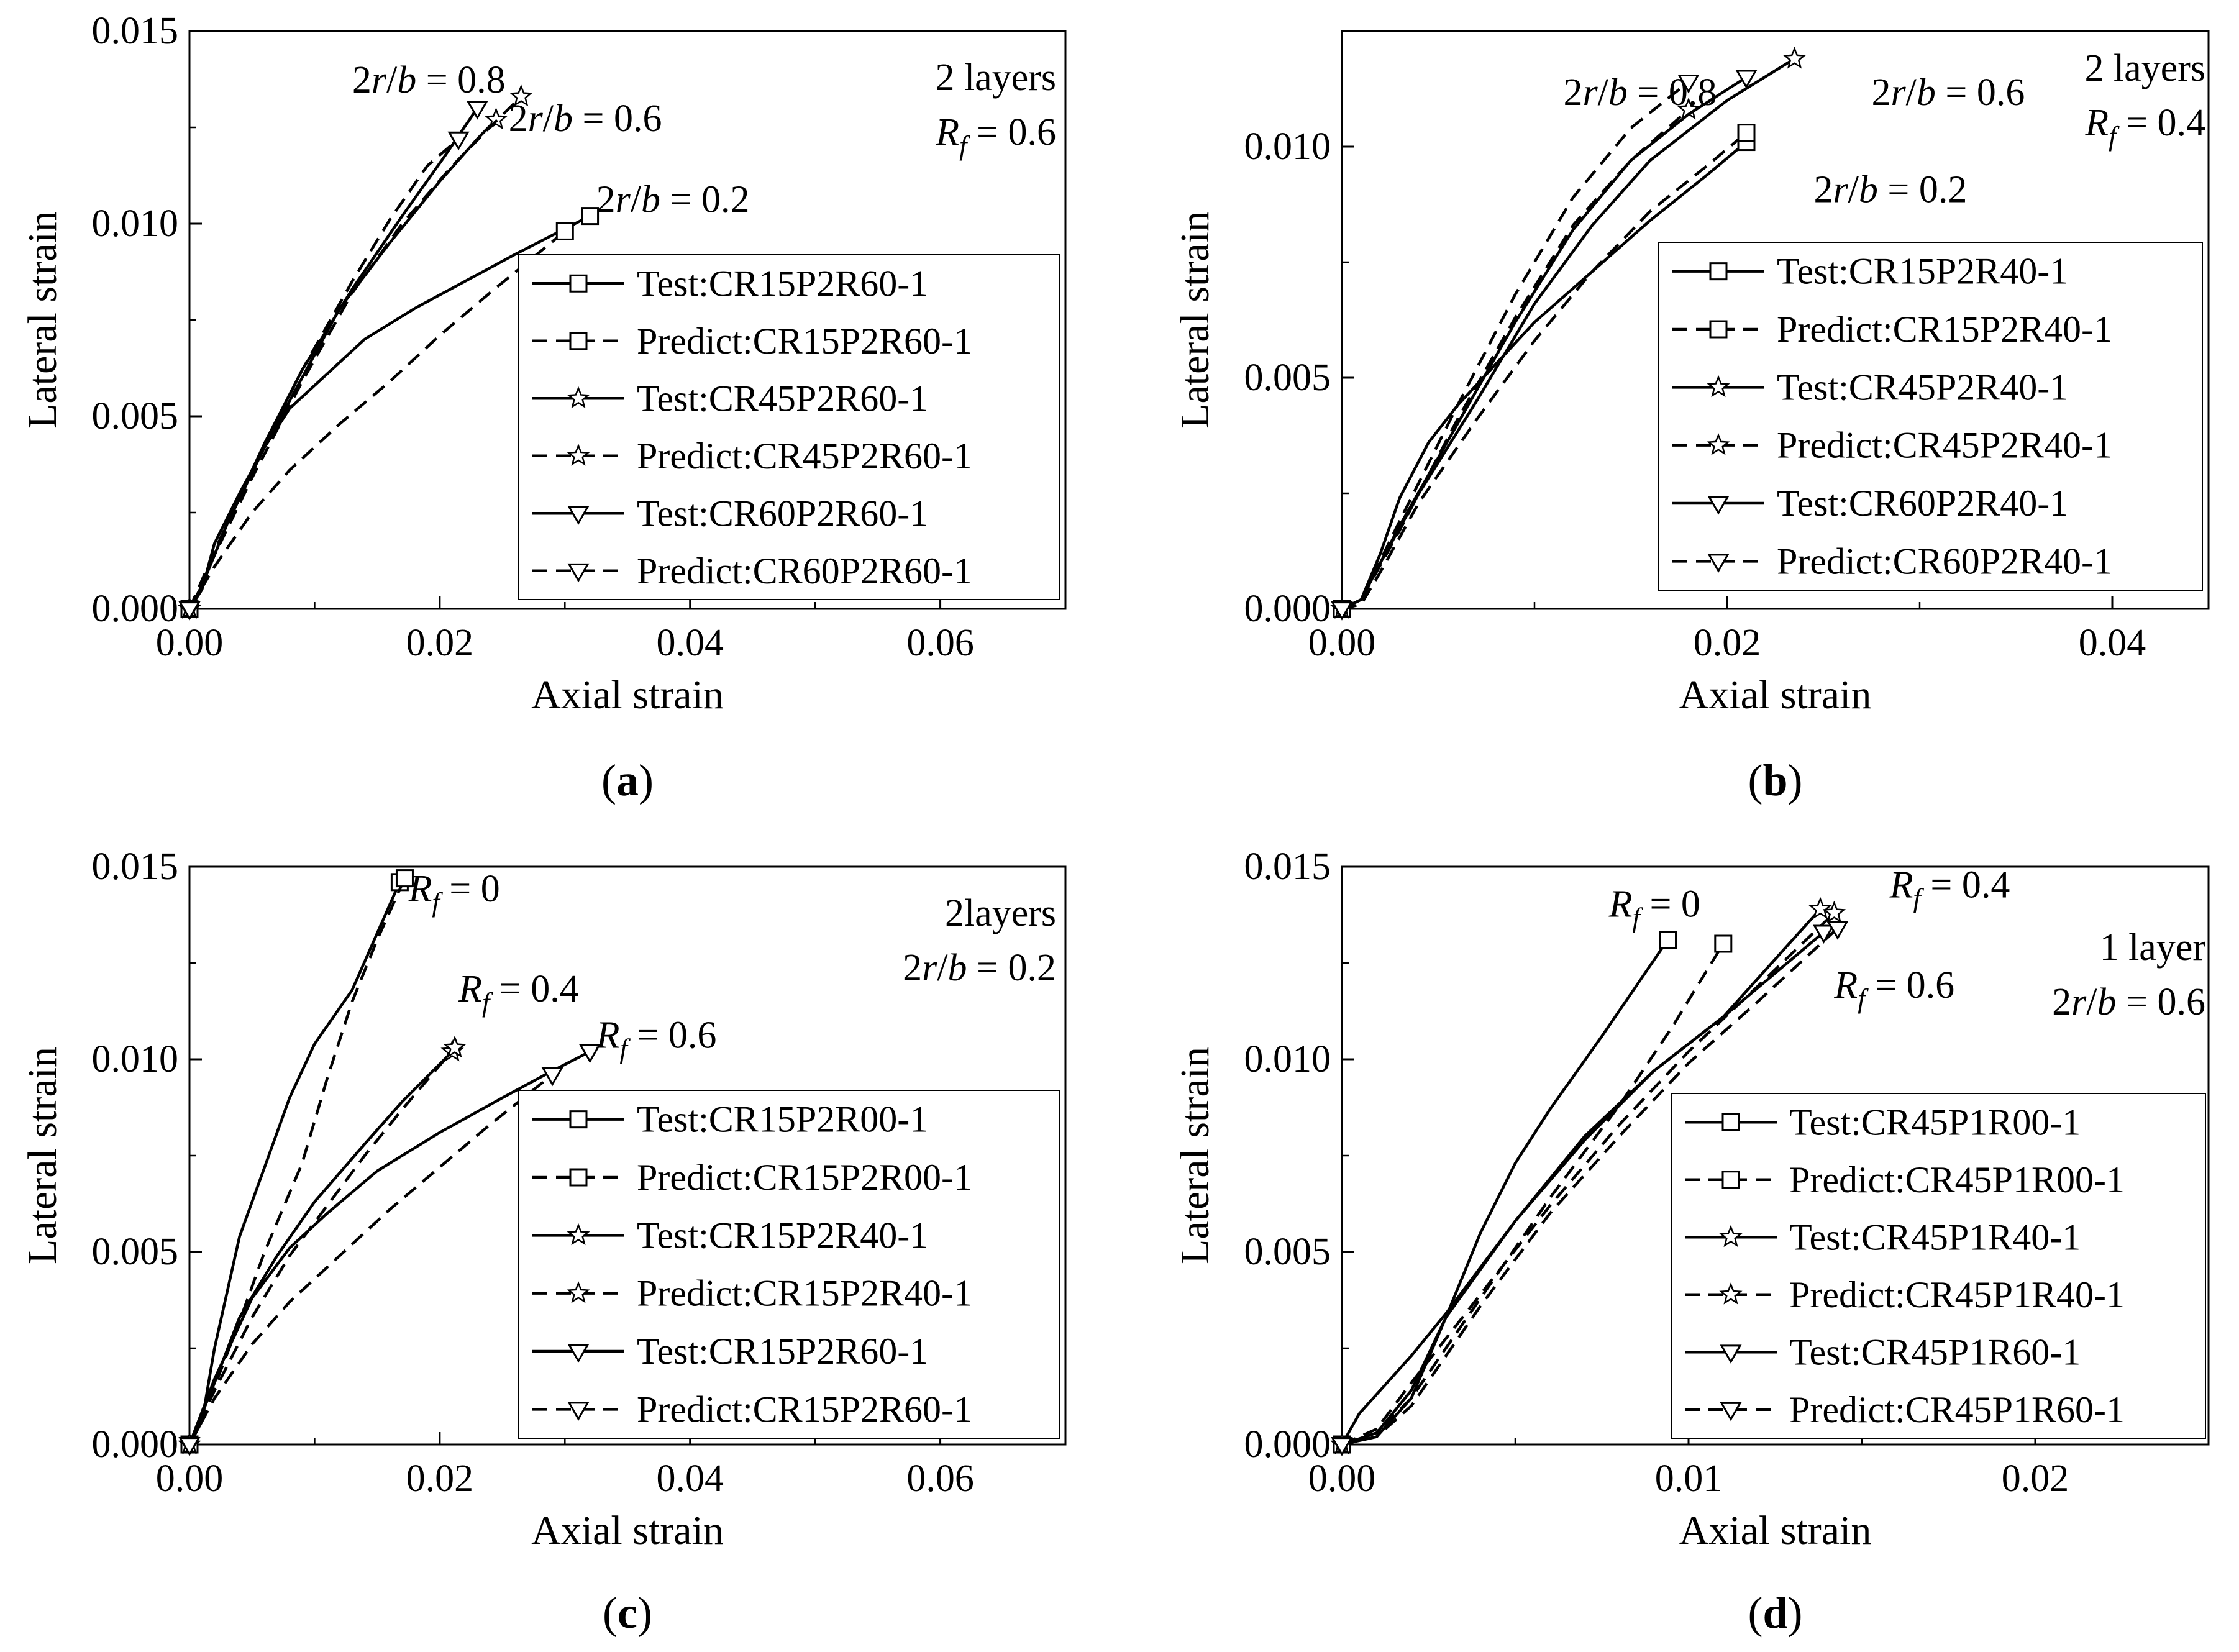 The image size is (2239, 1652). What do you see at coordinates (673, 200) in the screenshot?
I see `annotation-label: 2r/b = 0.2` at bounding box center [673, 200].